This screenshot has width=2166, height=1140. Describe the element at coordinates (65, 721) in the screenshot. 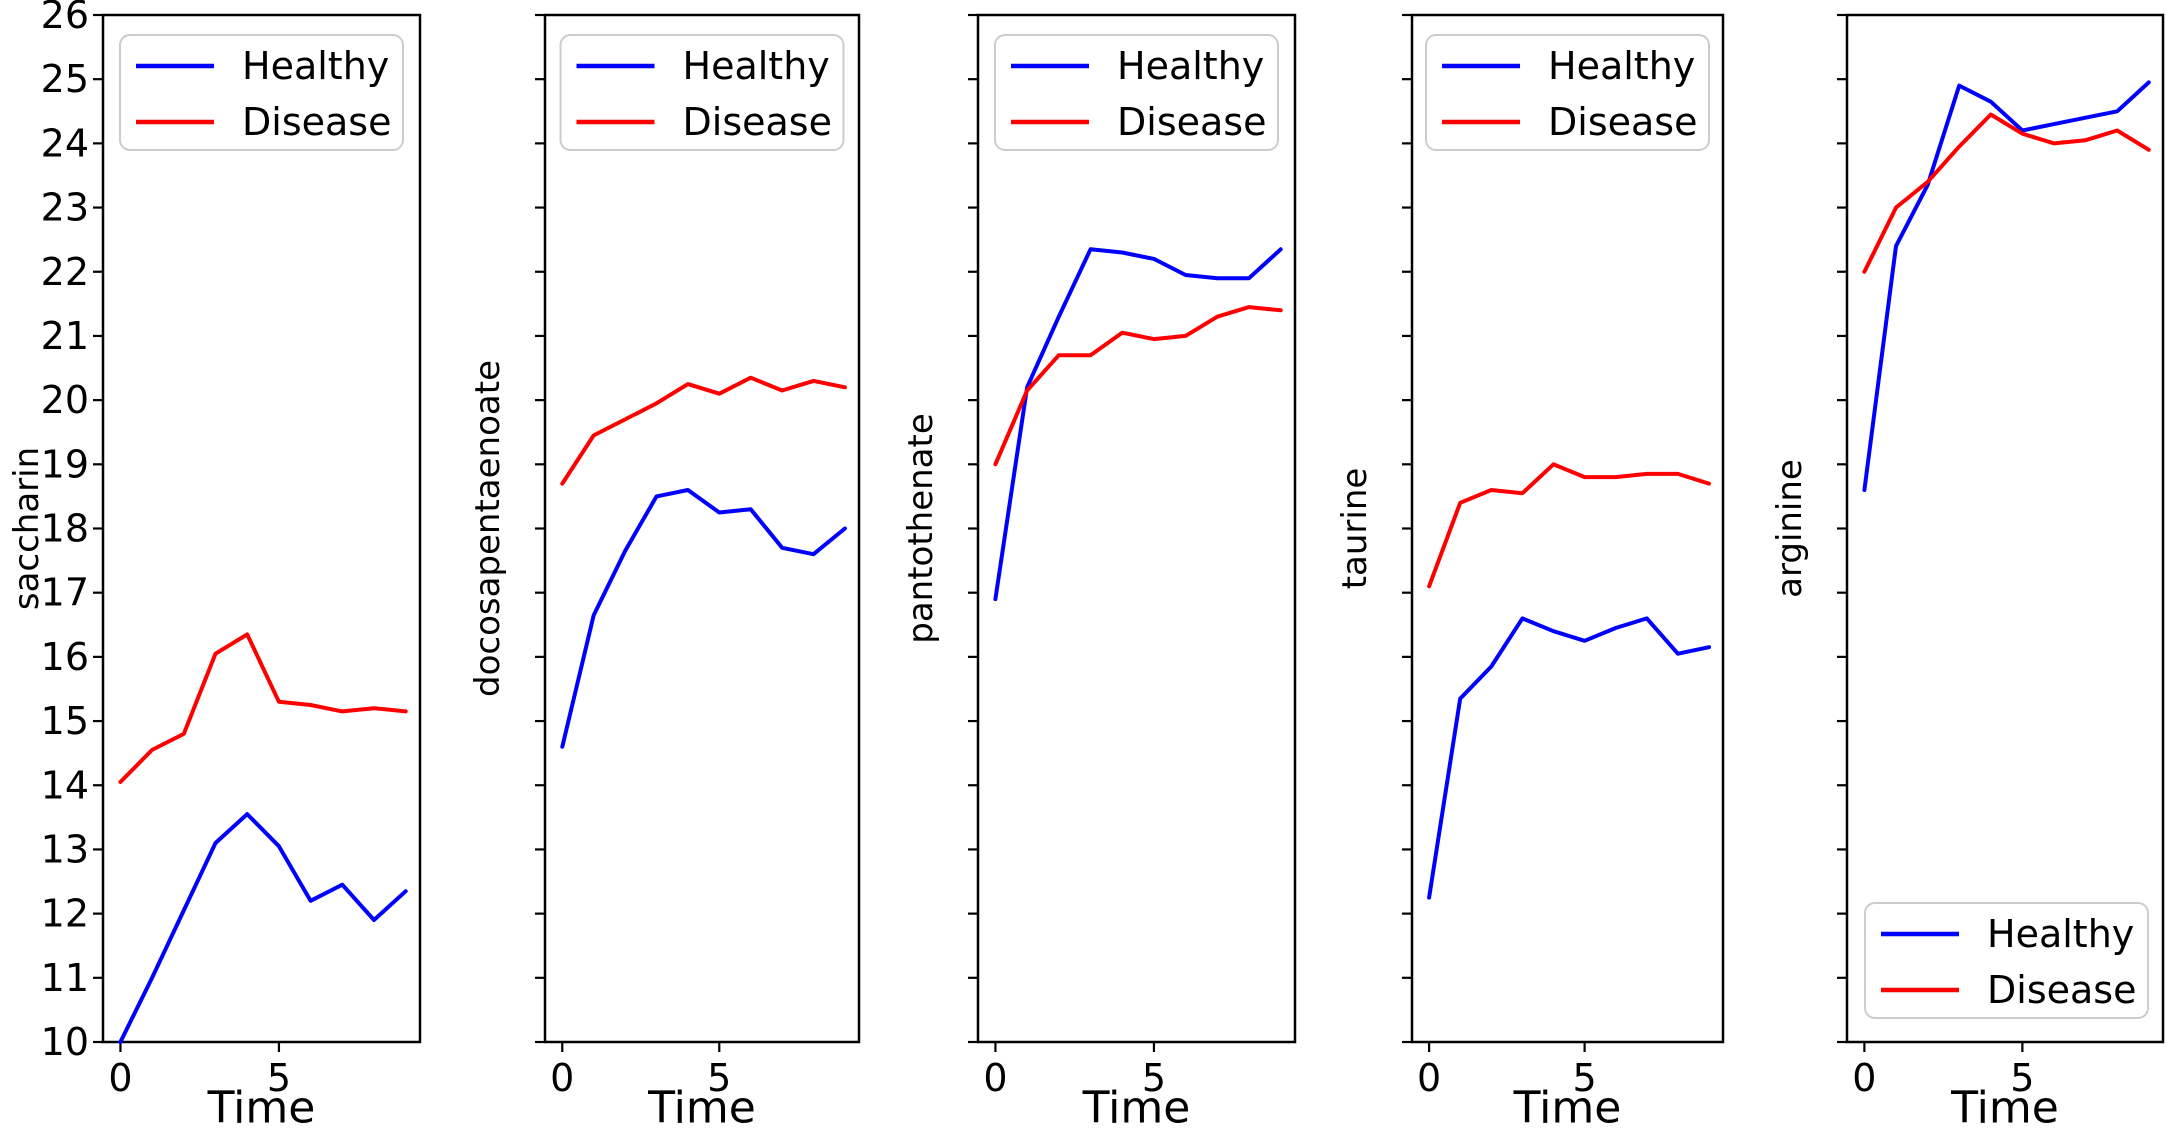

I see `y-tick-label: 15` at that location.